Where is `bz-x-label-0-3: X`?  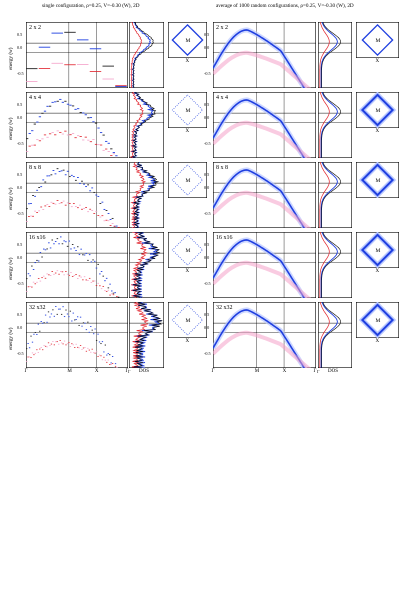 bz-x-label-0-3: X is located at coordinates (187, 271).